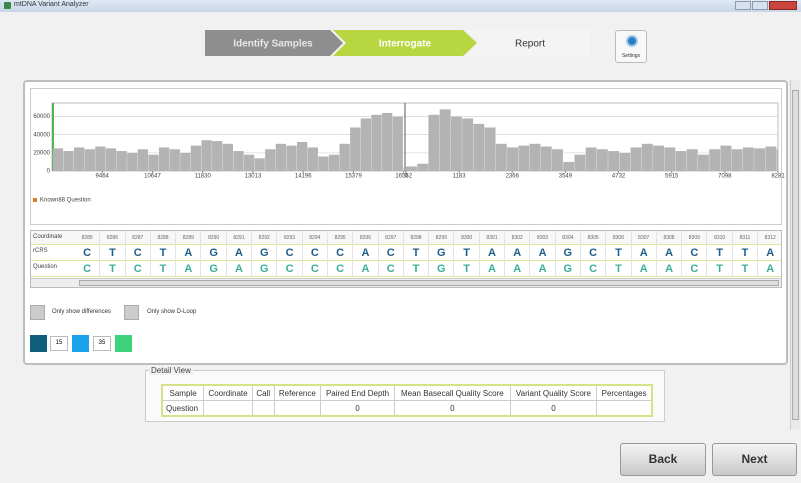  What do you see at coordinates (48, 237) in the screenshot?
I see `row-label: Coordinate` at bounding box center [48, 237].